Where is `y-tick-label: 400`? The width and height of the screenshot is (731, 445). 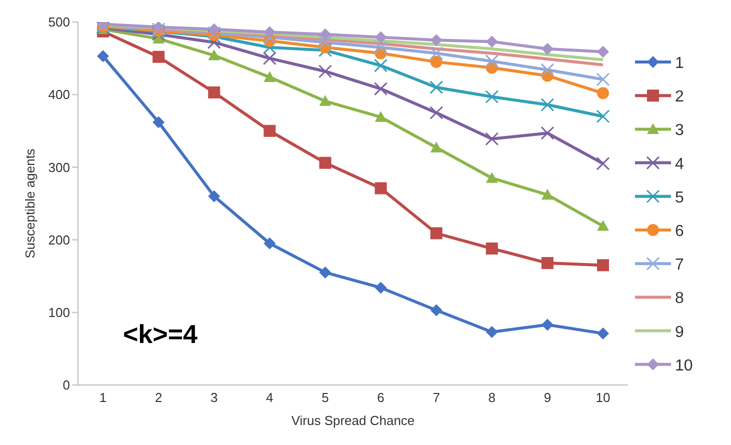 y-tick-label: 400 is located at coordinates (59, 94).